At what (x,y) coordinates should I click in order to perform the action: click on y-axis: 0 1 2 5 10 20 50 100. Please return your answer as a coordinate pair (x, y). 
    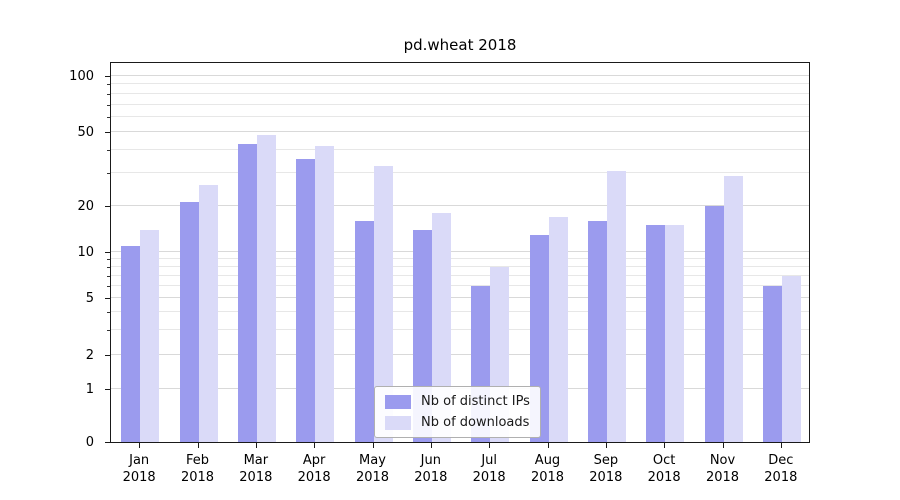
    Looking at the image, I should click on (55, 256).